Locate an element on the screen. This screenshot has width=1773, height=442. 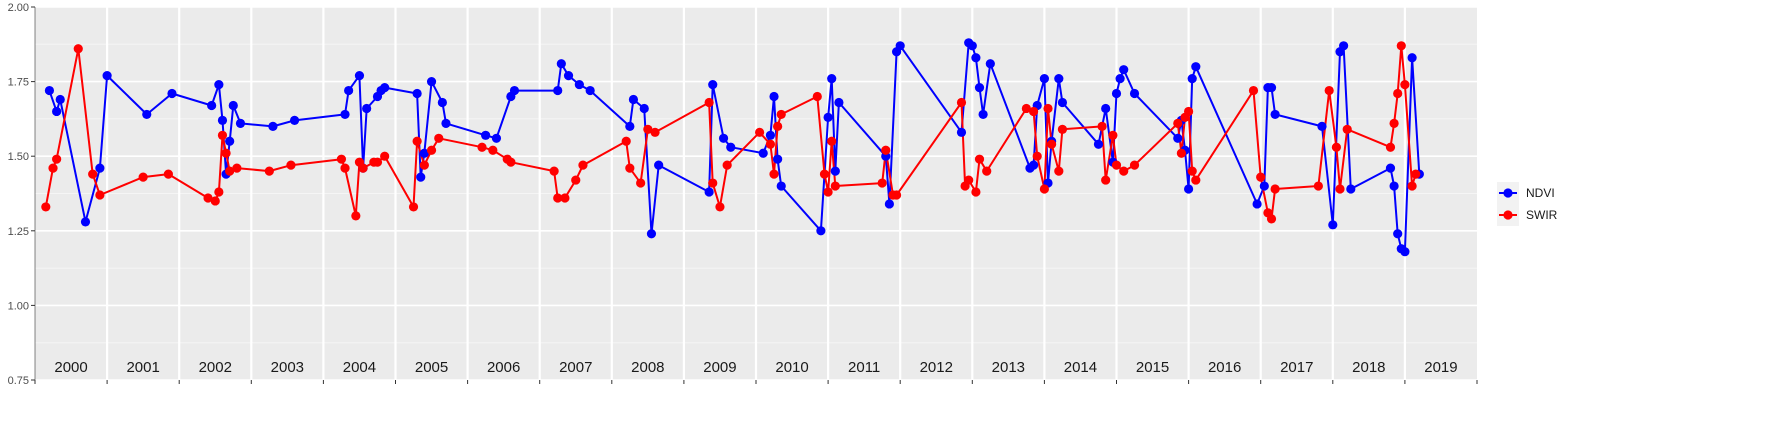
legend: NDVI SWIR is located at coordinates (1527, 204).